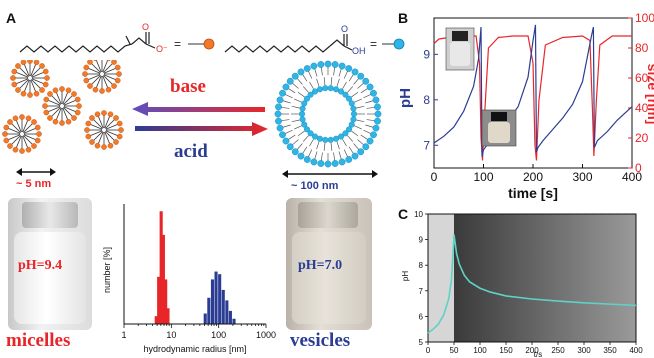 The width and height of the screenshot is (654, 358). Describe the element at coordinates (426, 100) in the screenshot. I see `chart-b-left-tick-label: 8` at that location.